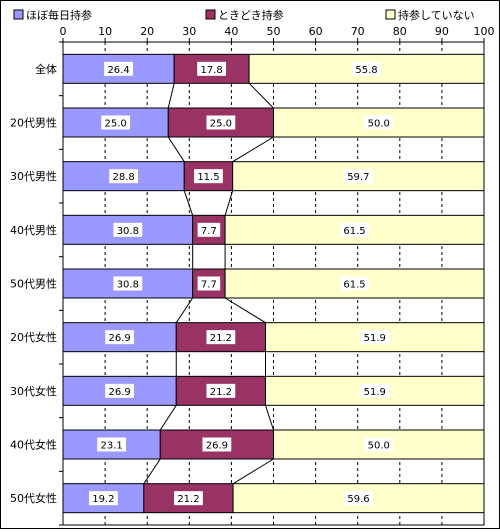  I want to click on x-tick-label: 80, so click(400, 31).